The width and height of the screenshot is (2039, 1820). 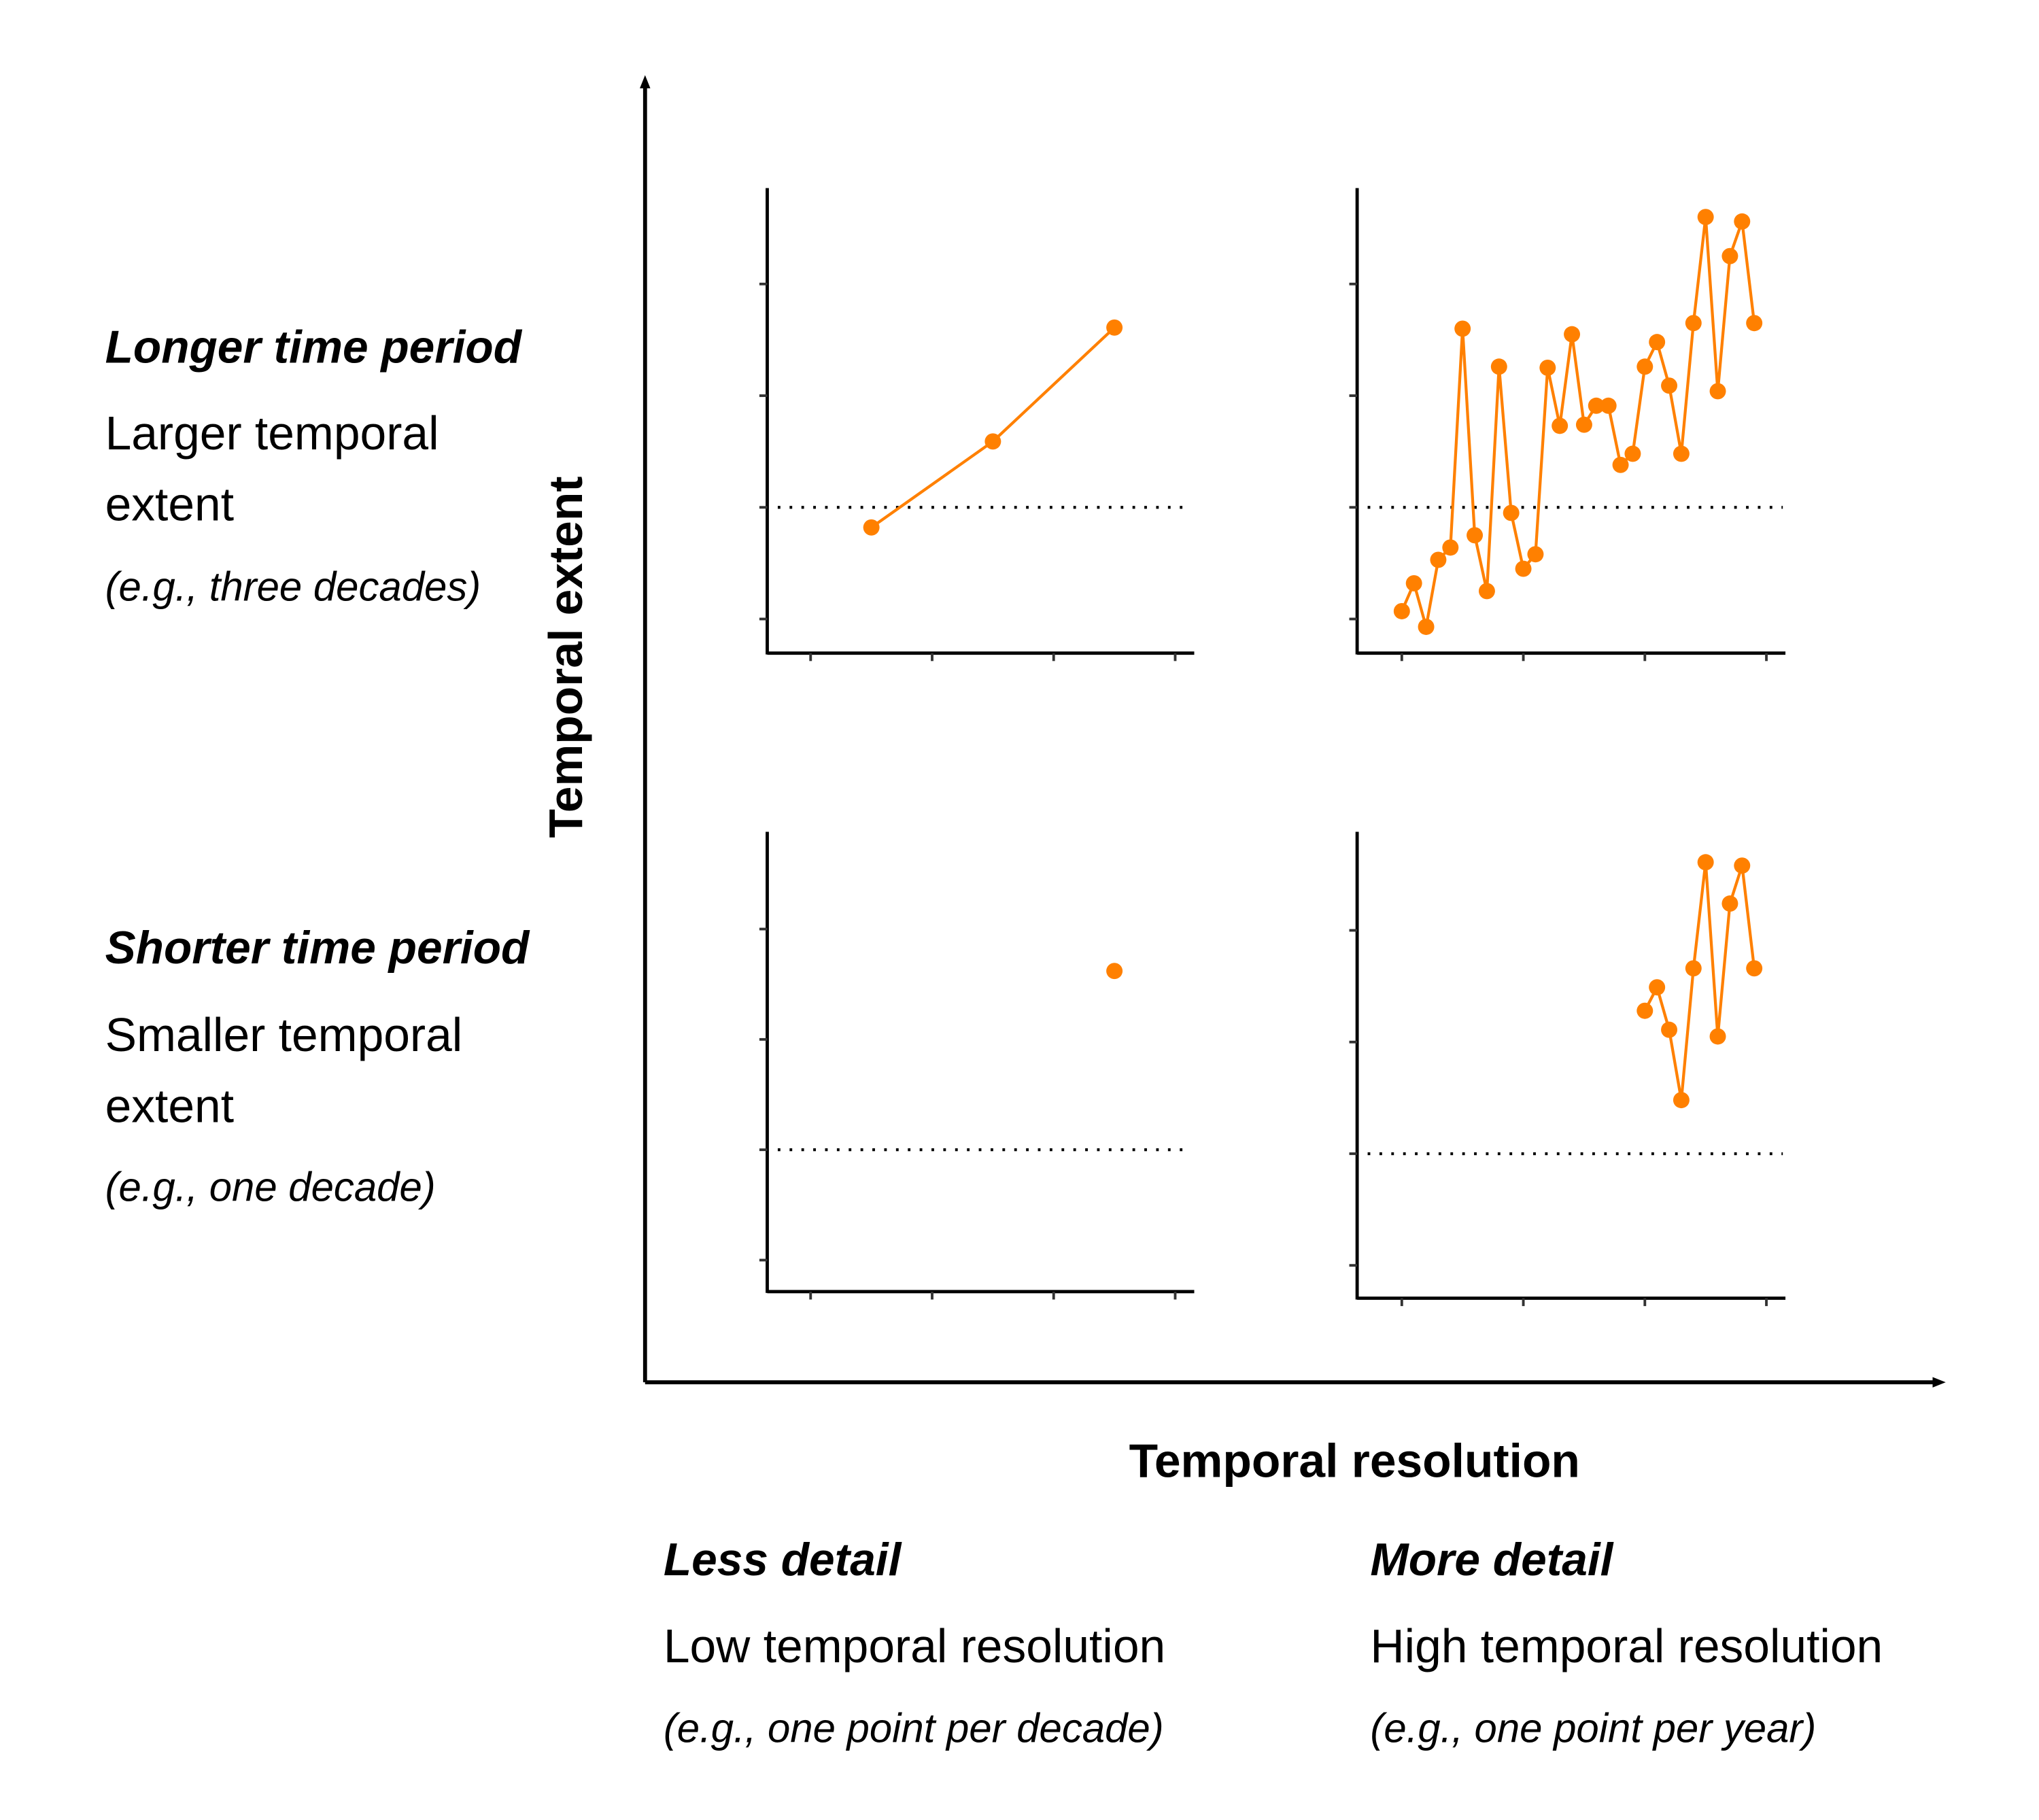 What do you see at coordinates (914, 1645) in the screenshot?
I see `col-text-less: Low temporal resolution` at bounding box center [914, 1645].